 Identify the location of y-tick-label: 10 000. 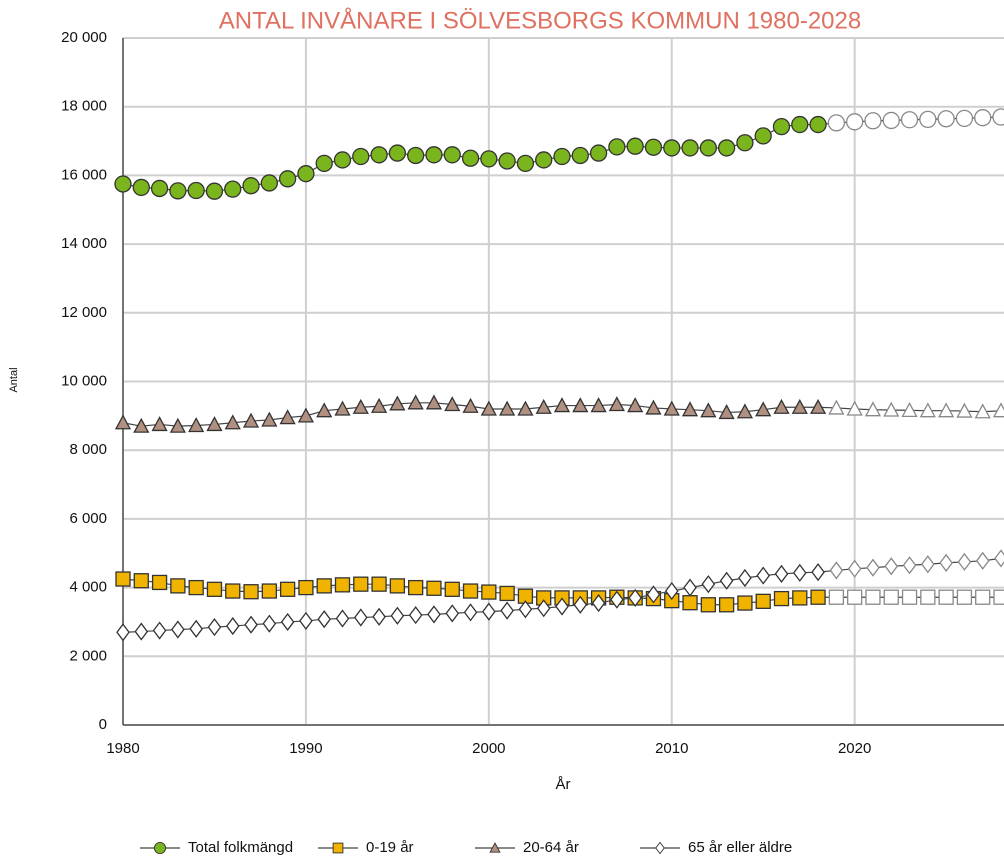
(84, 380).